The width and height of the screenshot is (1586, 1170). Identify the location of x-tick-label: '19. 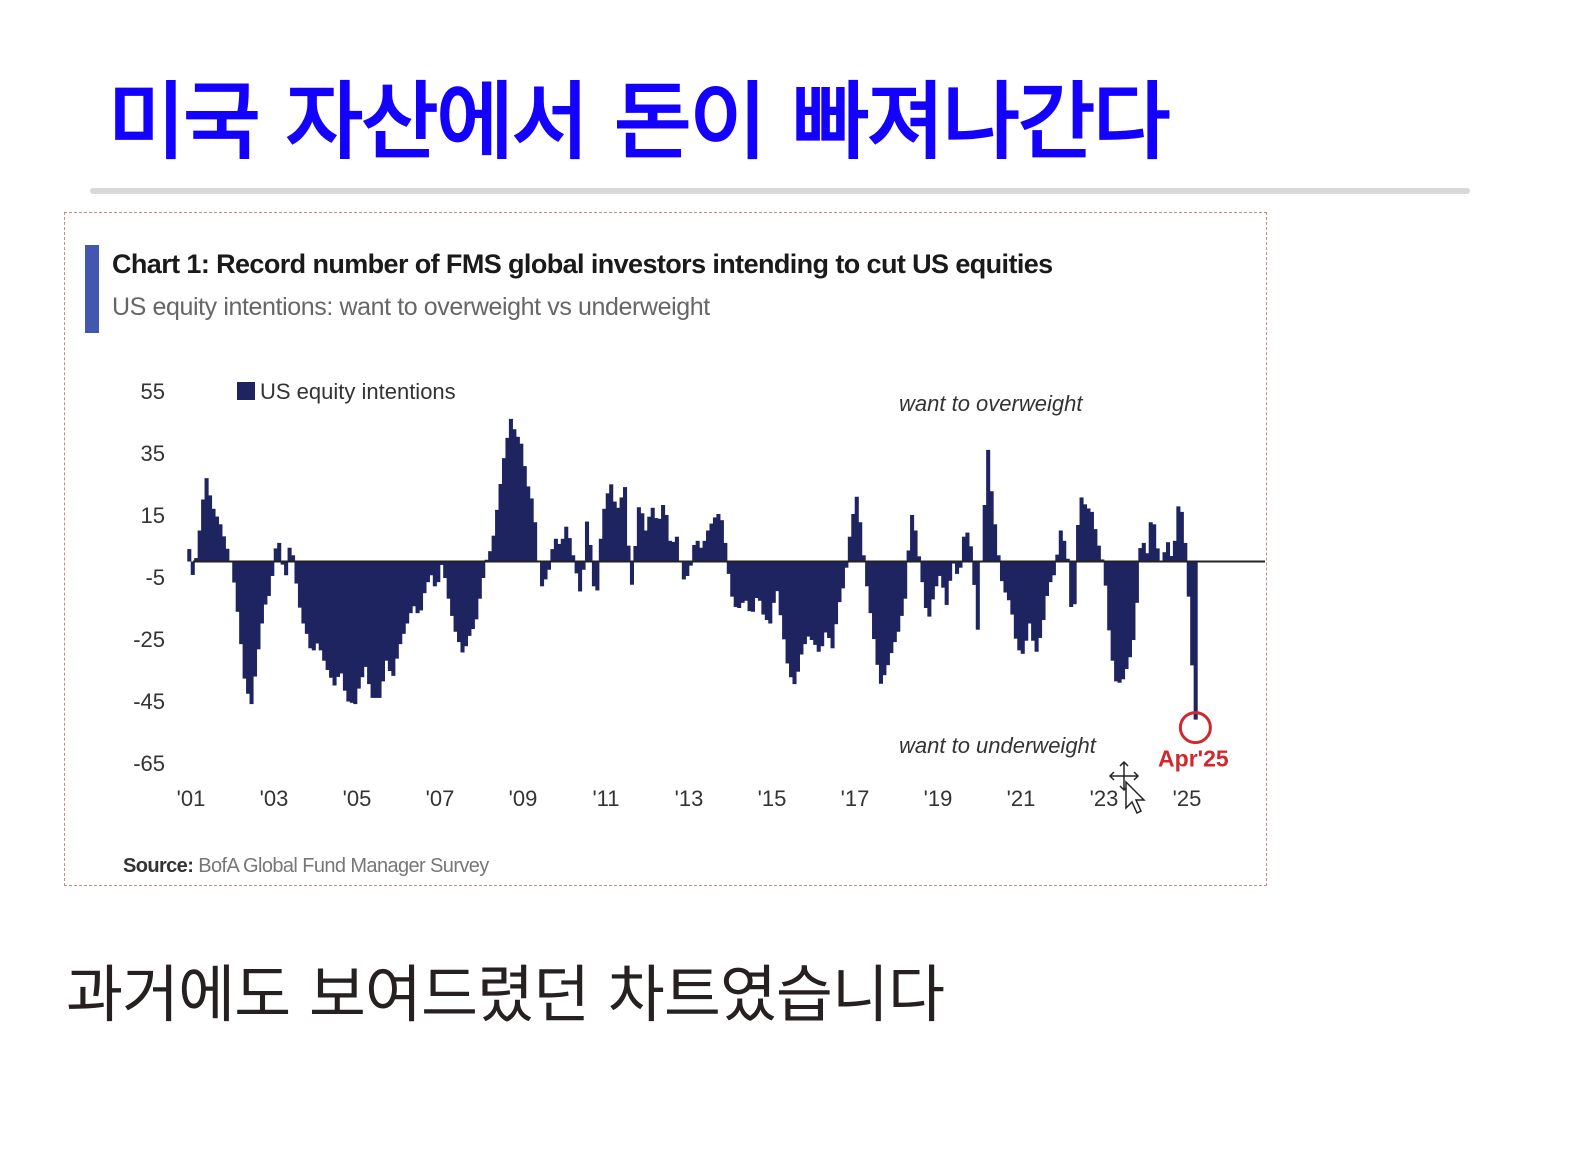
(938, 798).